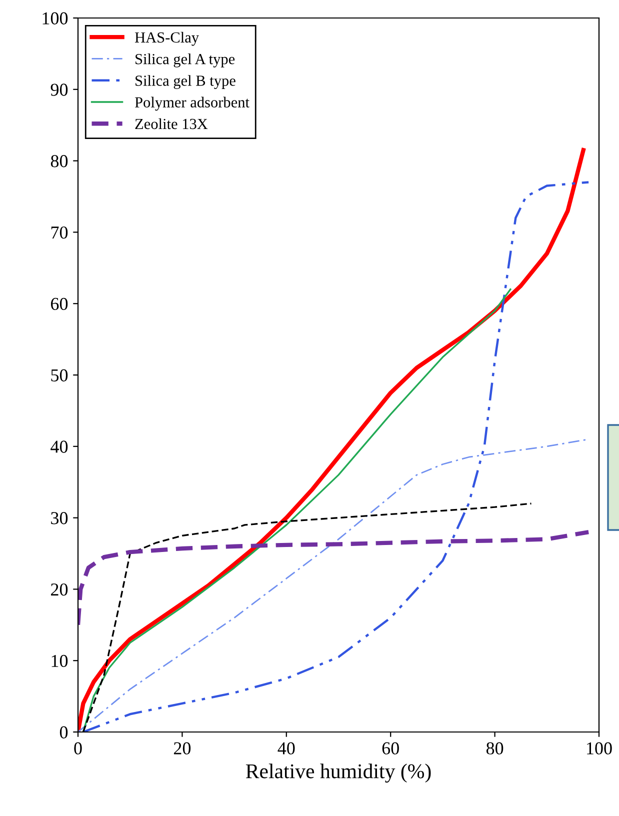 Image resolution: width=619 pixels, height=816 pixels. Describe the element at coordinates (171, 124) in the screenshot. I see `legend-label: Zeolite 13X` at that location.